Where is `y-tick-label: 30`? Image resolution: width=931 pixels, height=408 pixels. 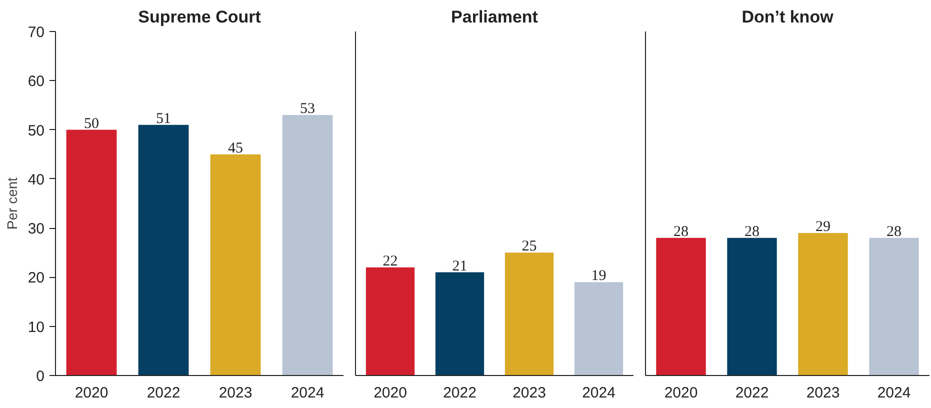
y-tick-label: 30 is located at coordinates (36, 229).